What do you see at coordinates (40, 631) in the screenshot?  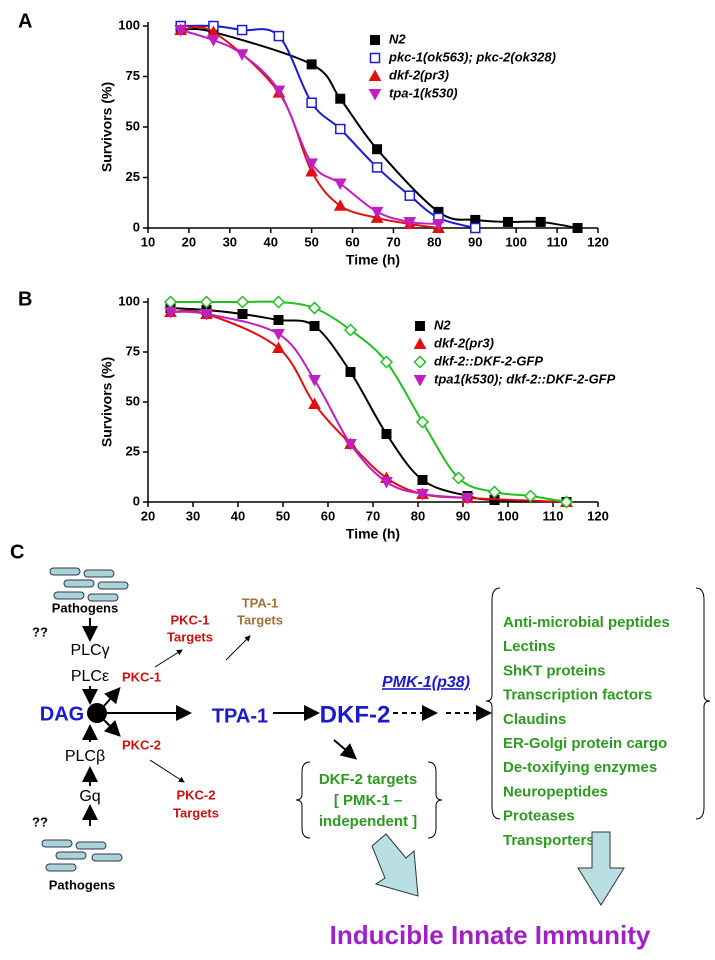 I see `unknown: ??` at bounding box center [40, 631].